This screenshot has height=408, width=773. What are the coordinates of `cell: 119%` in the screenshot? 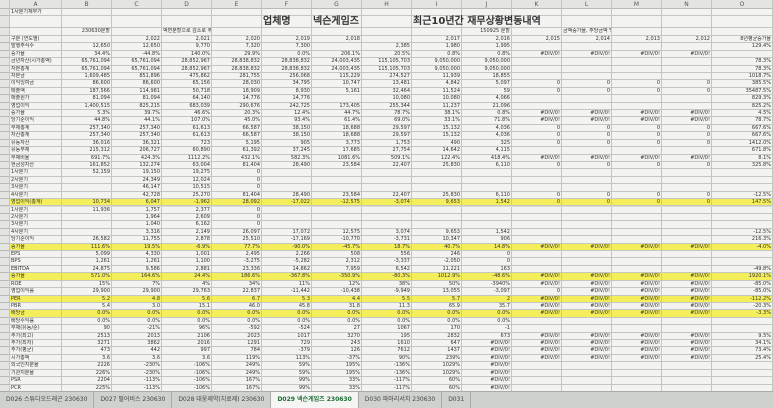 It's located at (237, 358).